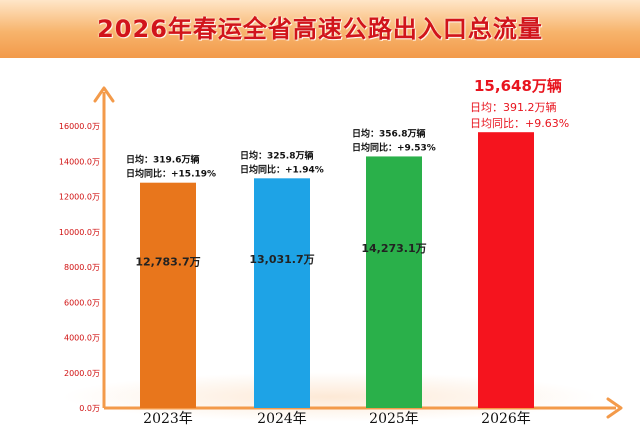  I want to click on data-label-daily-avg: 日均：391.2万辆, so click(513, 107).